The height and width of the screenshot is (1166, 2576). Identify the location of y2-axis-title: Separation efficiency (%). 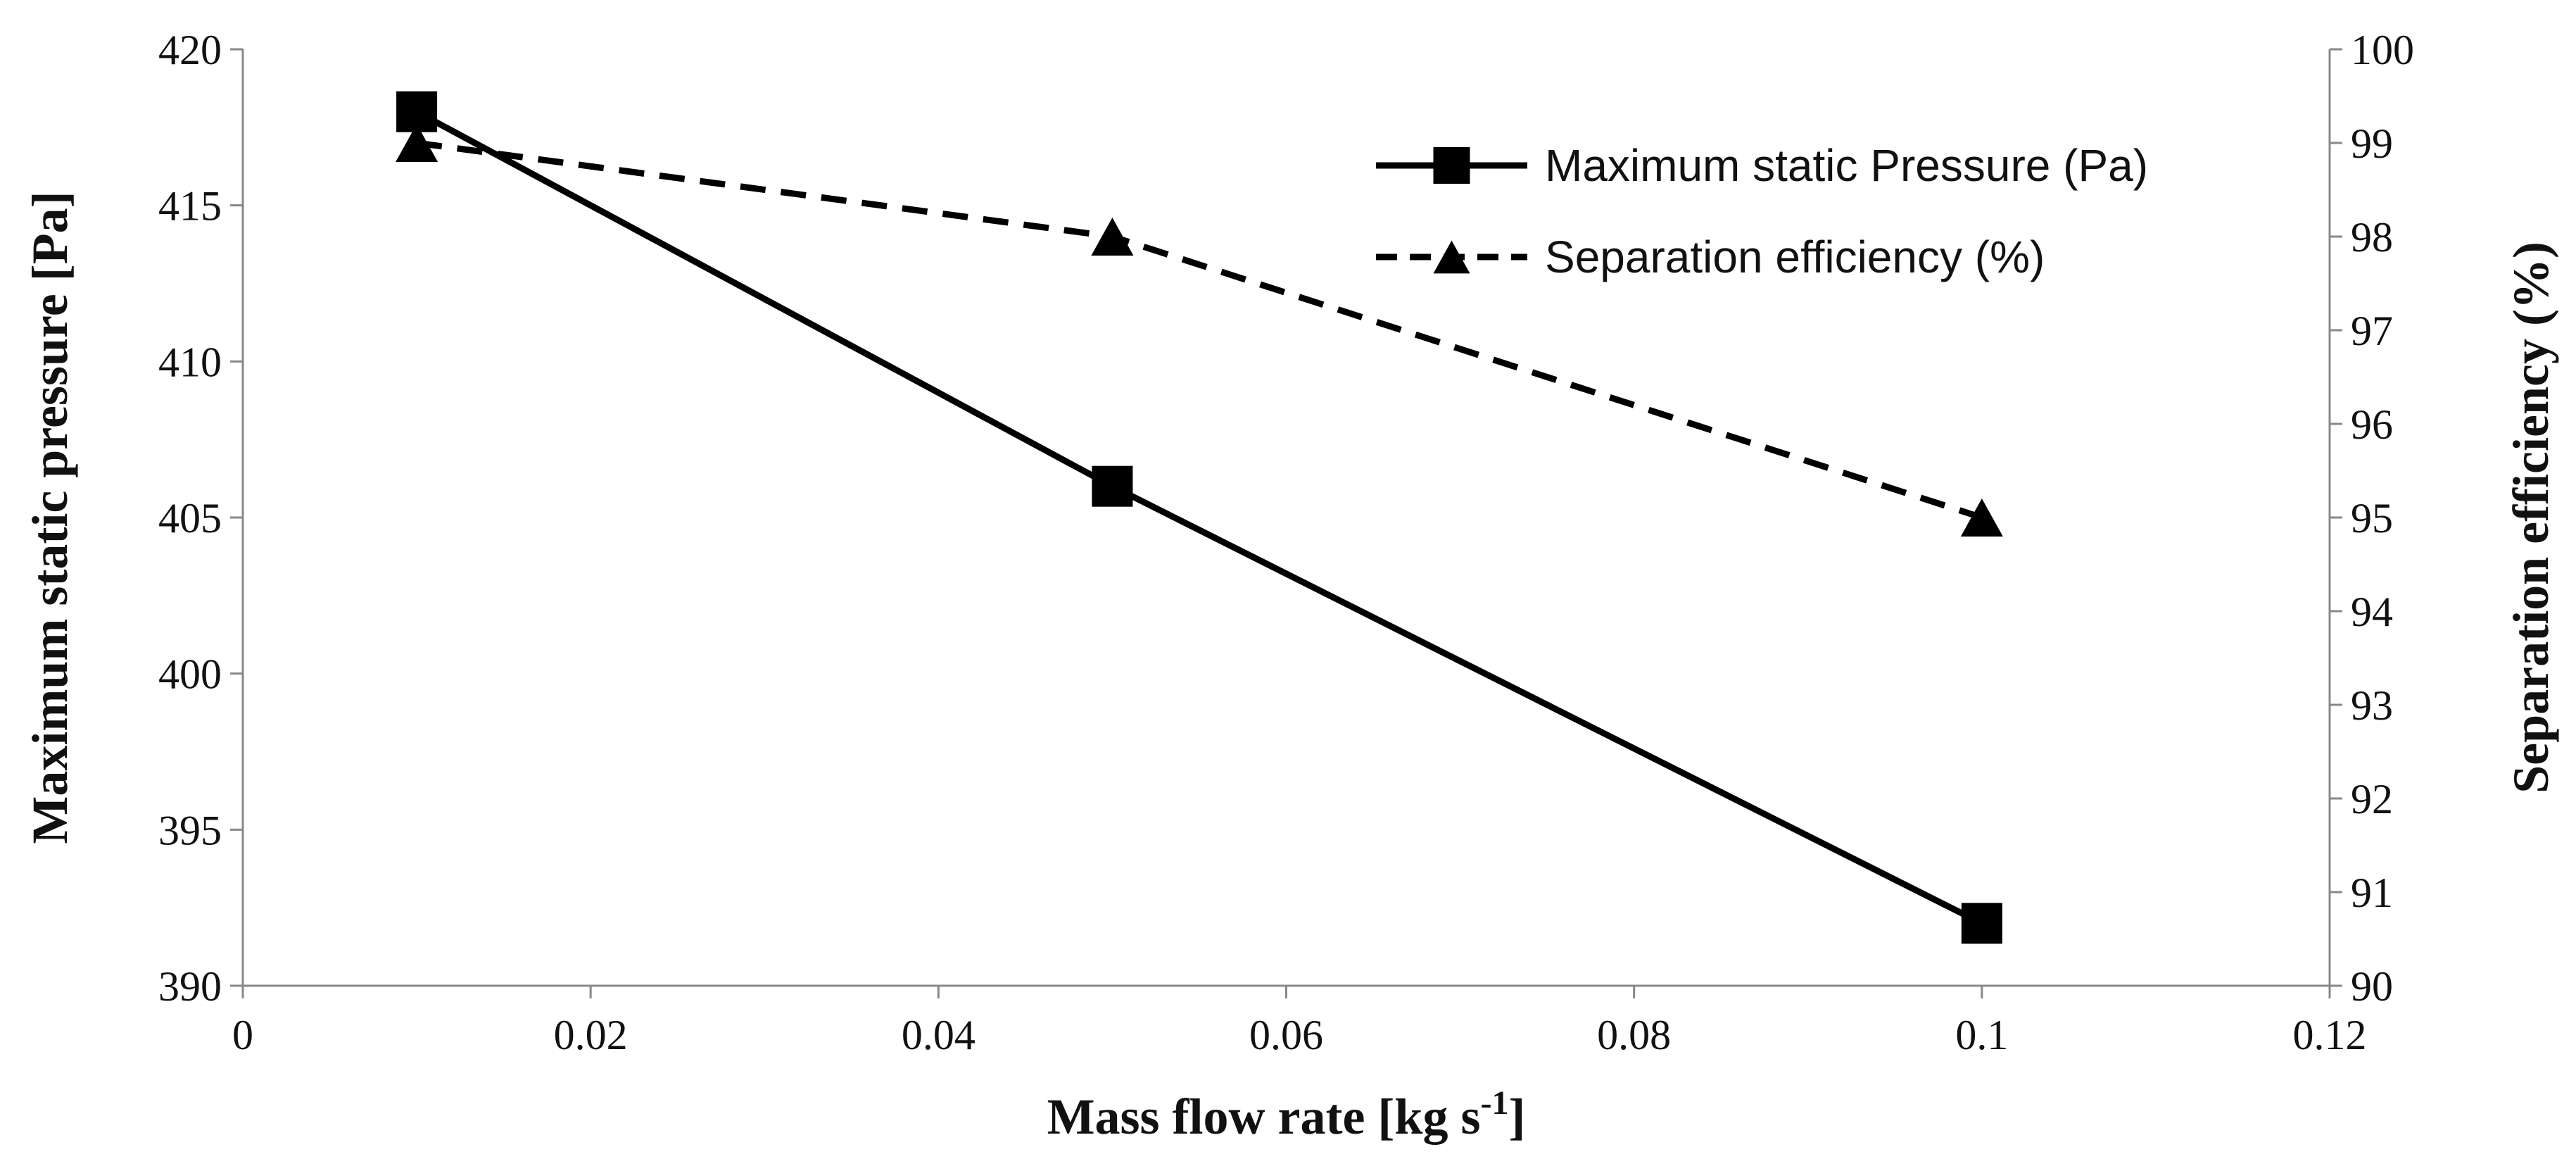
(2531, 518).